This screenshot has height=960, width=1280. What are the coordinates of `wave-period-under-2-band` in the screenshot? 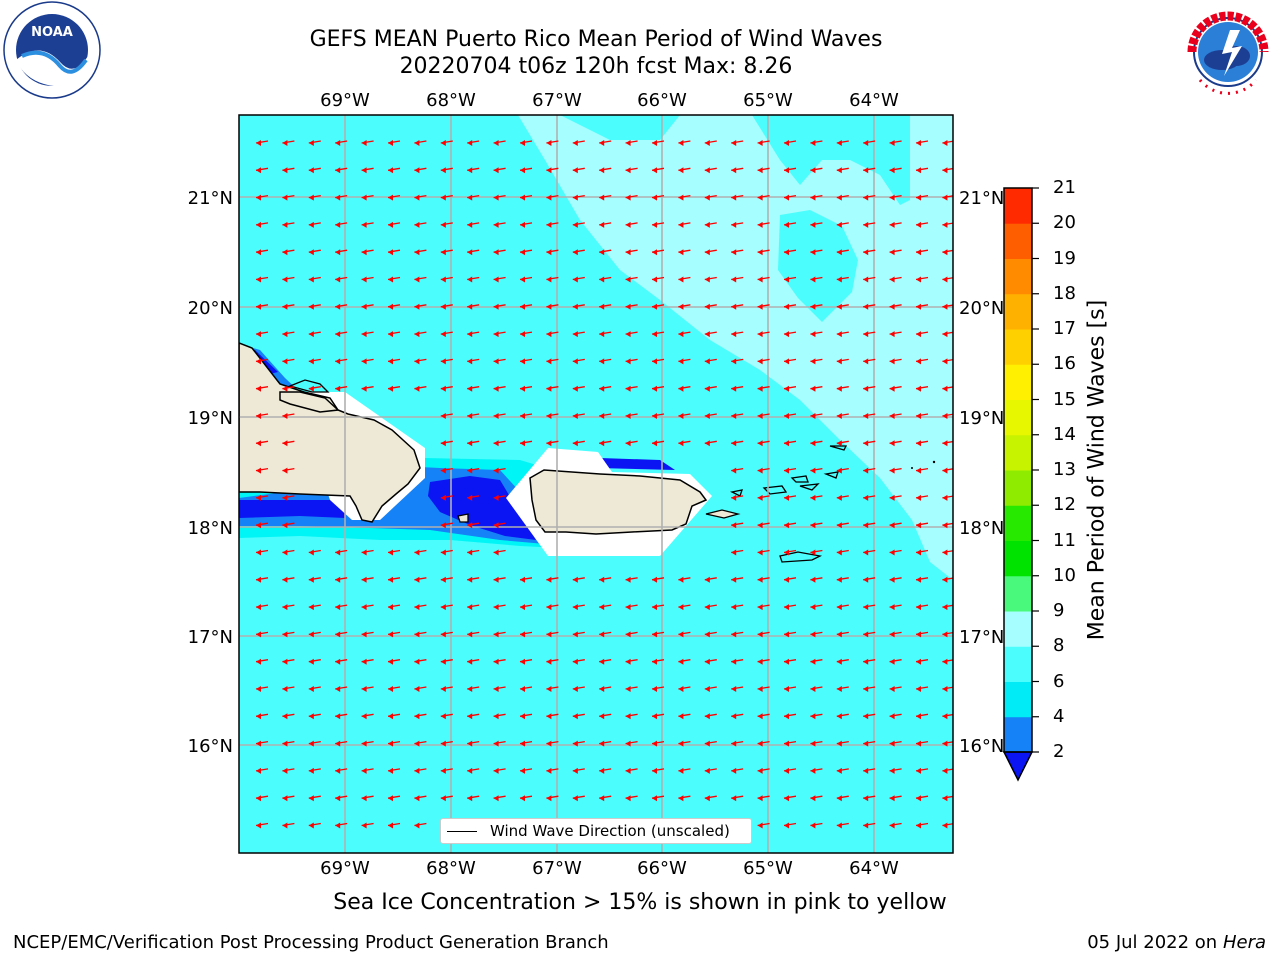 It's located at (292, 509).